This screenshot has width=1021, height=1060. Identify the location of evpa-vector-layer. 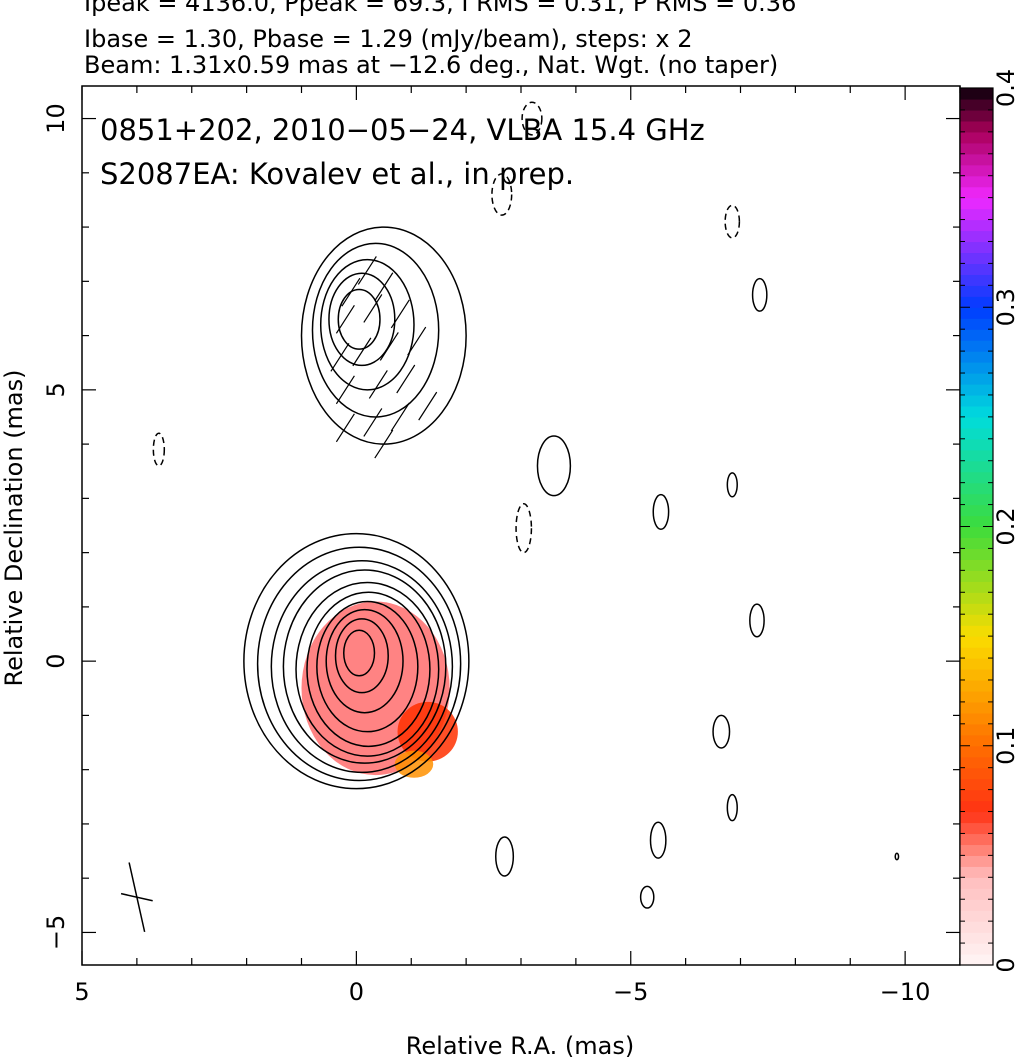
(384, 357).